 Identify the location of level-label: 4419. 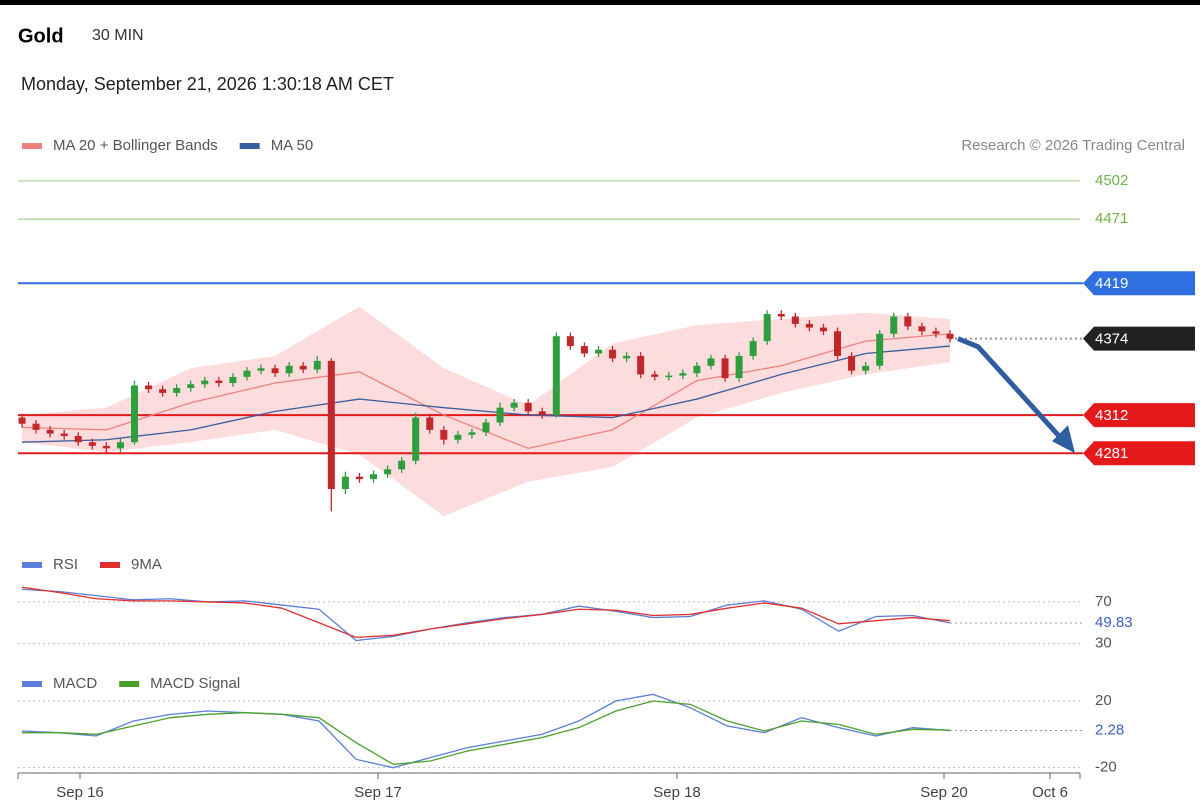
(1111, 283).